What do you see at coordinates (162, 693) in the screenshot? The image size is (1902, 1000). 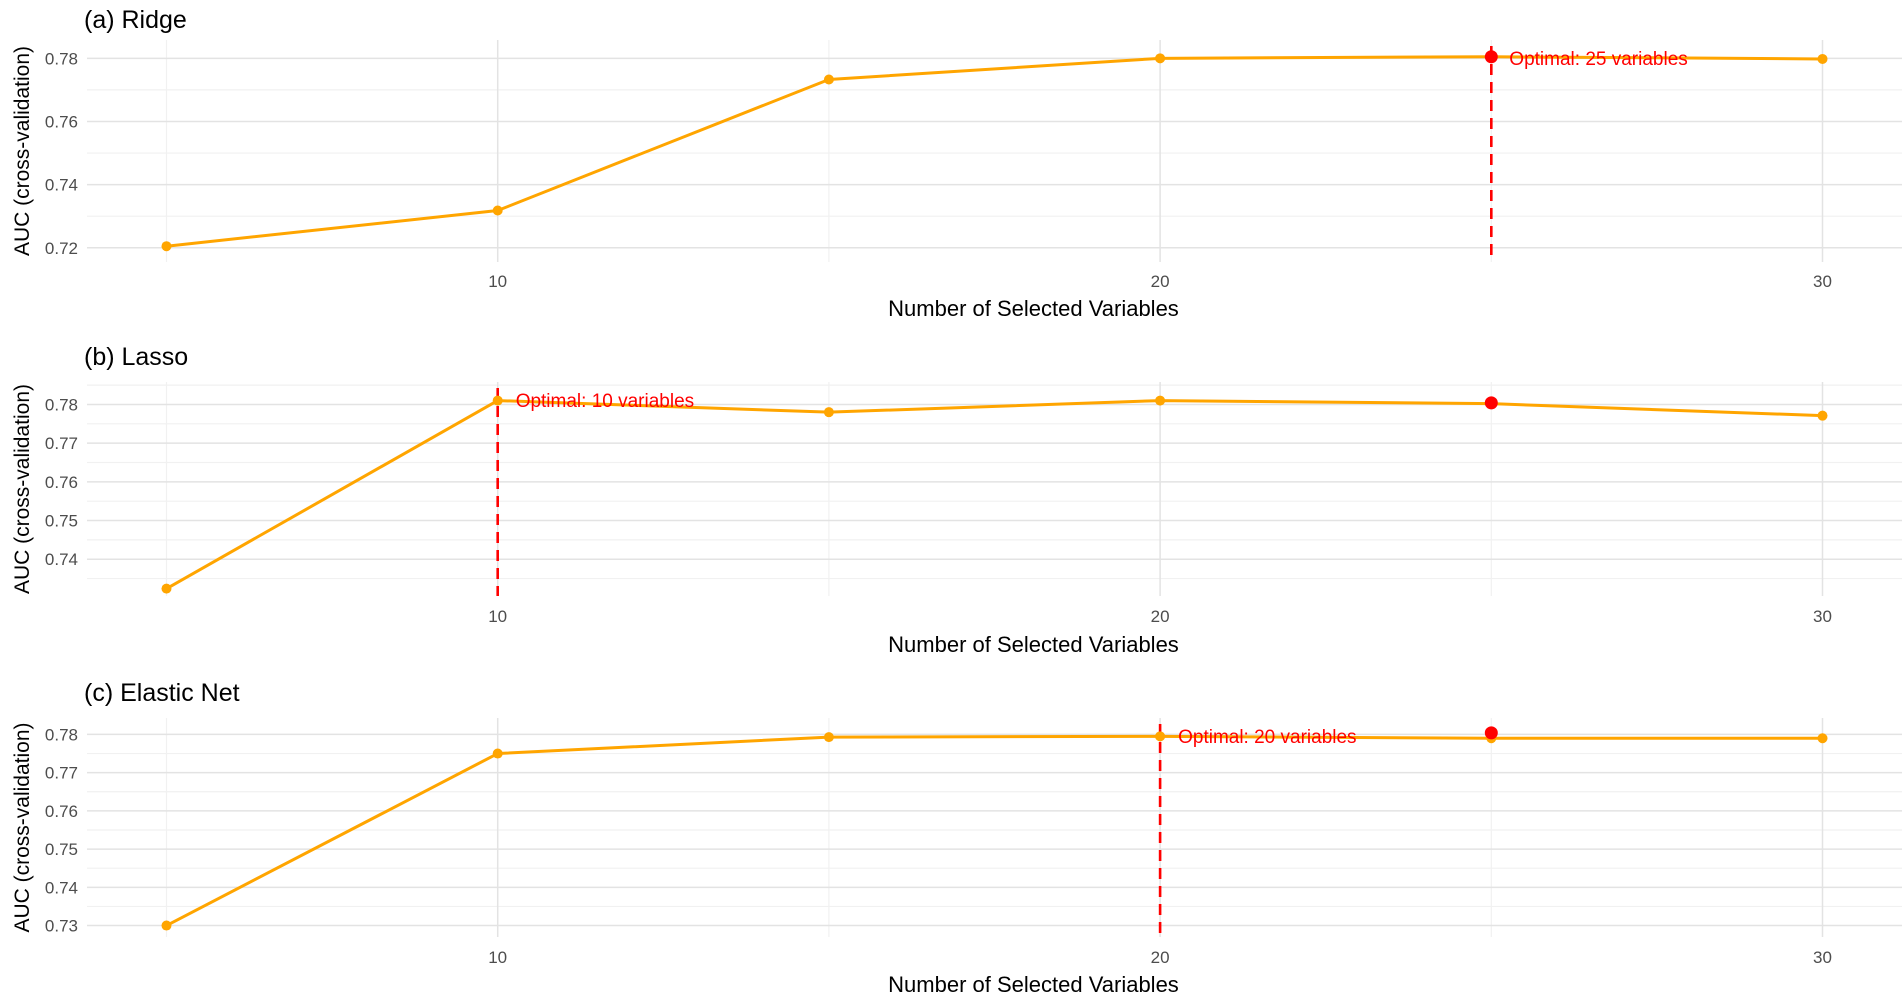 I see `panel-title: (c) Elastic Net` at bounding box center [162, 693].